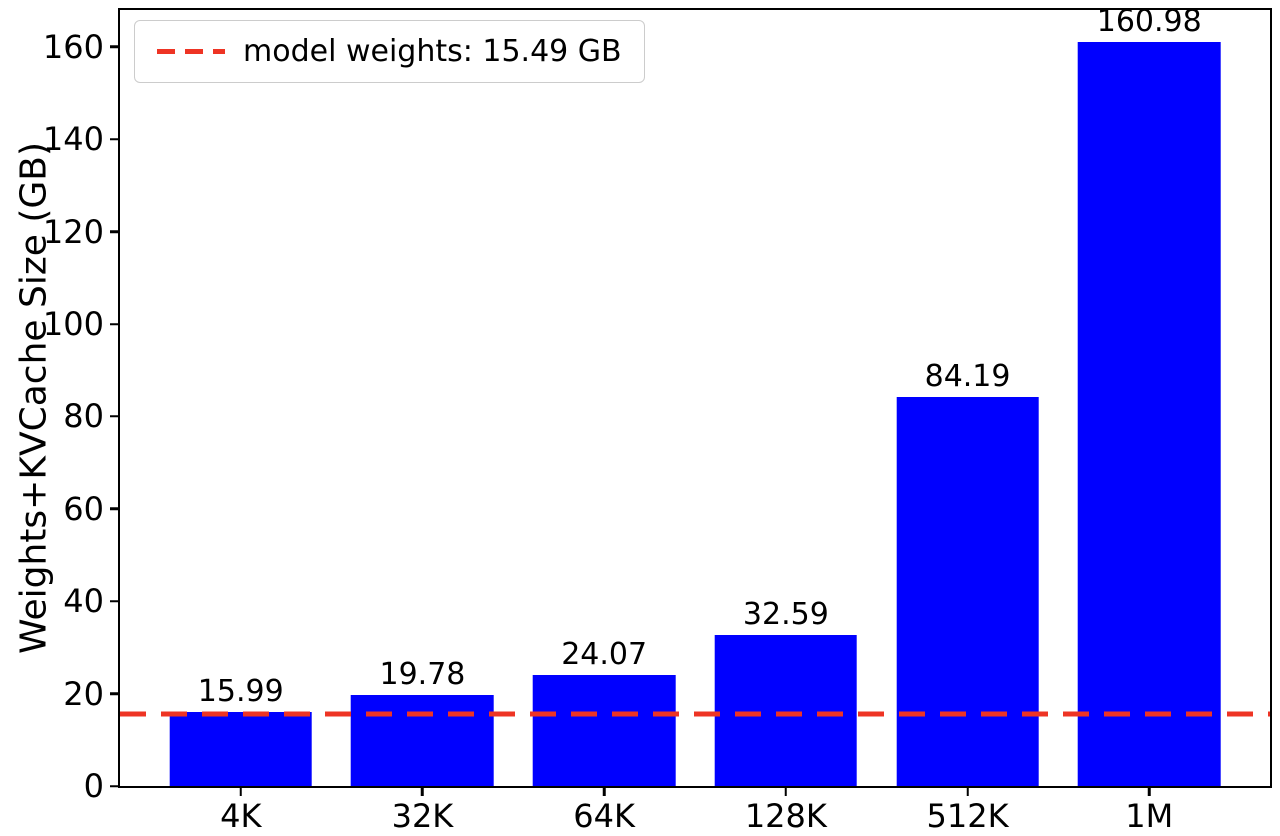 This screenshot has height=836, width=1280. Describe the element at coordinates (73, 139) in the screenshot. I see `y-tick-label: 140` at that location.